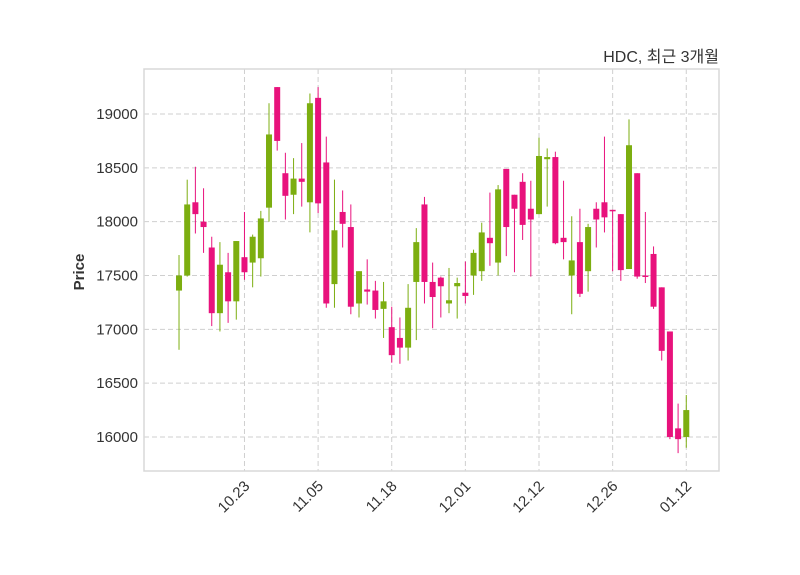 The height and width of the screenshot is (575, 800). Describe the element at coordinates (117, 329) in the screenshot. I see `y-tick-label: 17000` at that location.